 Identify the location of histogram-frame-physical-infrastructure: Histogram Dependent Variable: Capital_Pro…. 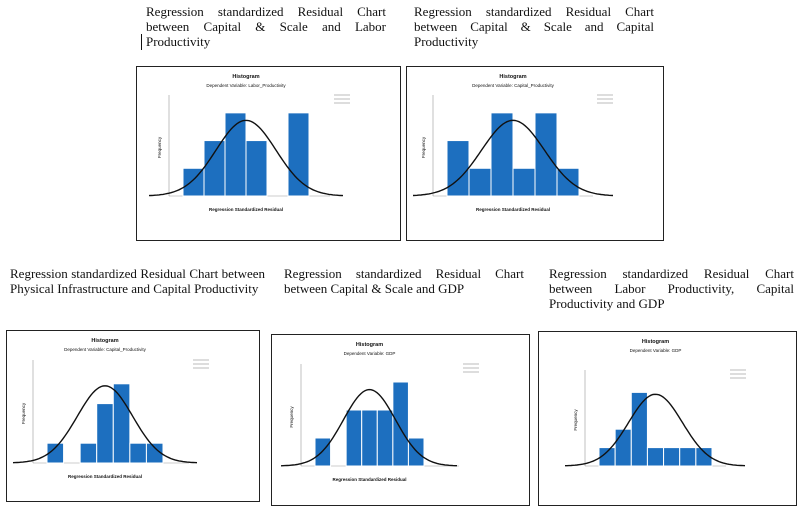
(133, 416).